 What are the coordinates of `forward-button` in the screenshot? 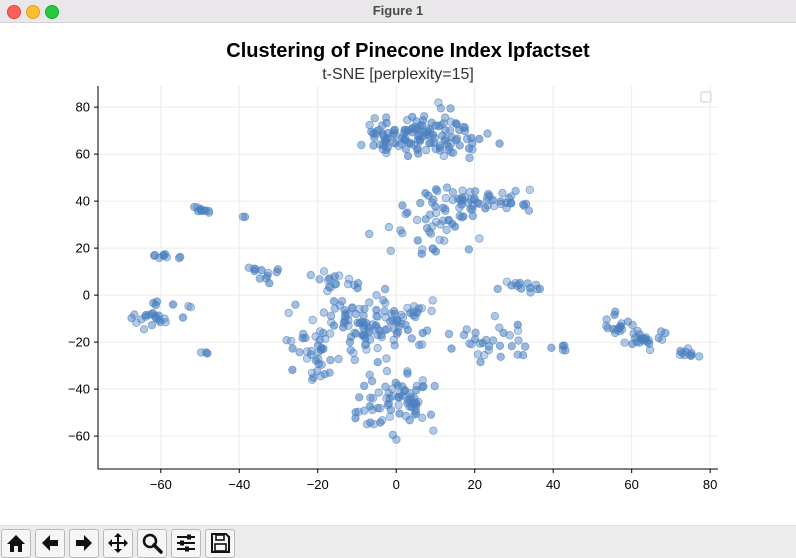 It's located at (84, 543).